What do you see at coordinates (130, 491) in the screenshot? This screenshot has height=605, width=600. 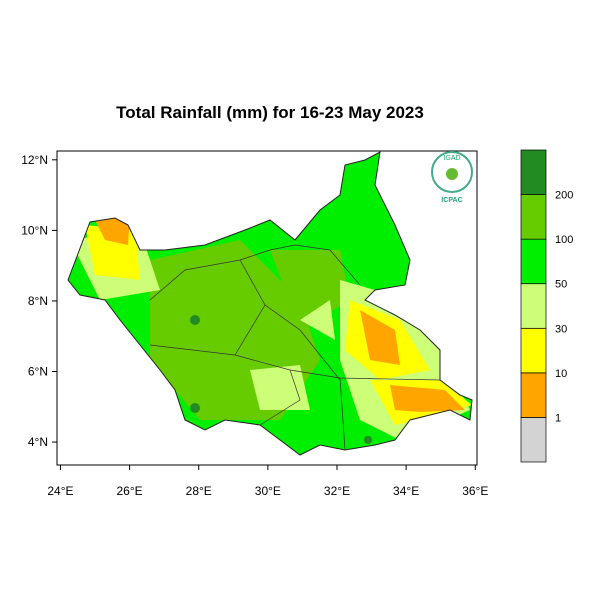 I see `x-tick-label: 26°E` at bounding box center [130, 491].